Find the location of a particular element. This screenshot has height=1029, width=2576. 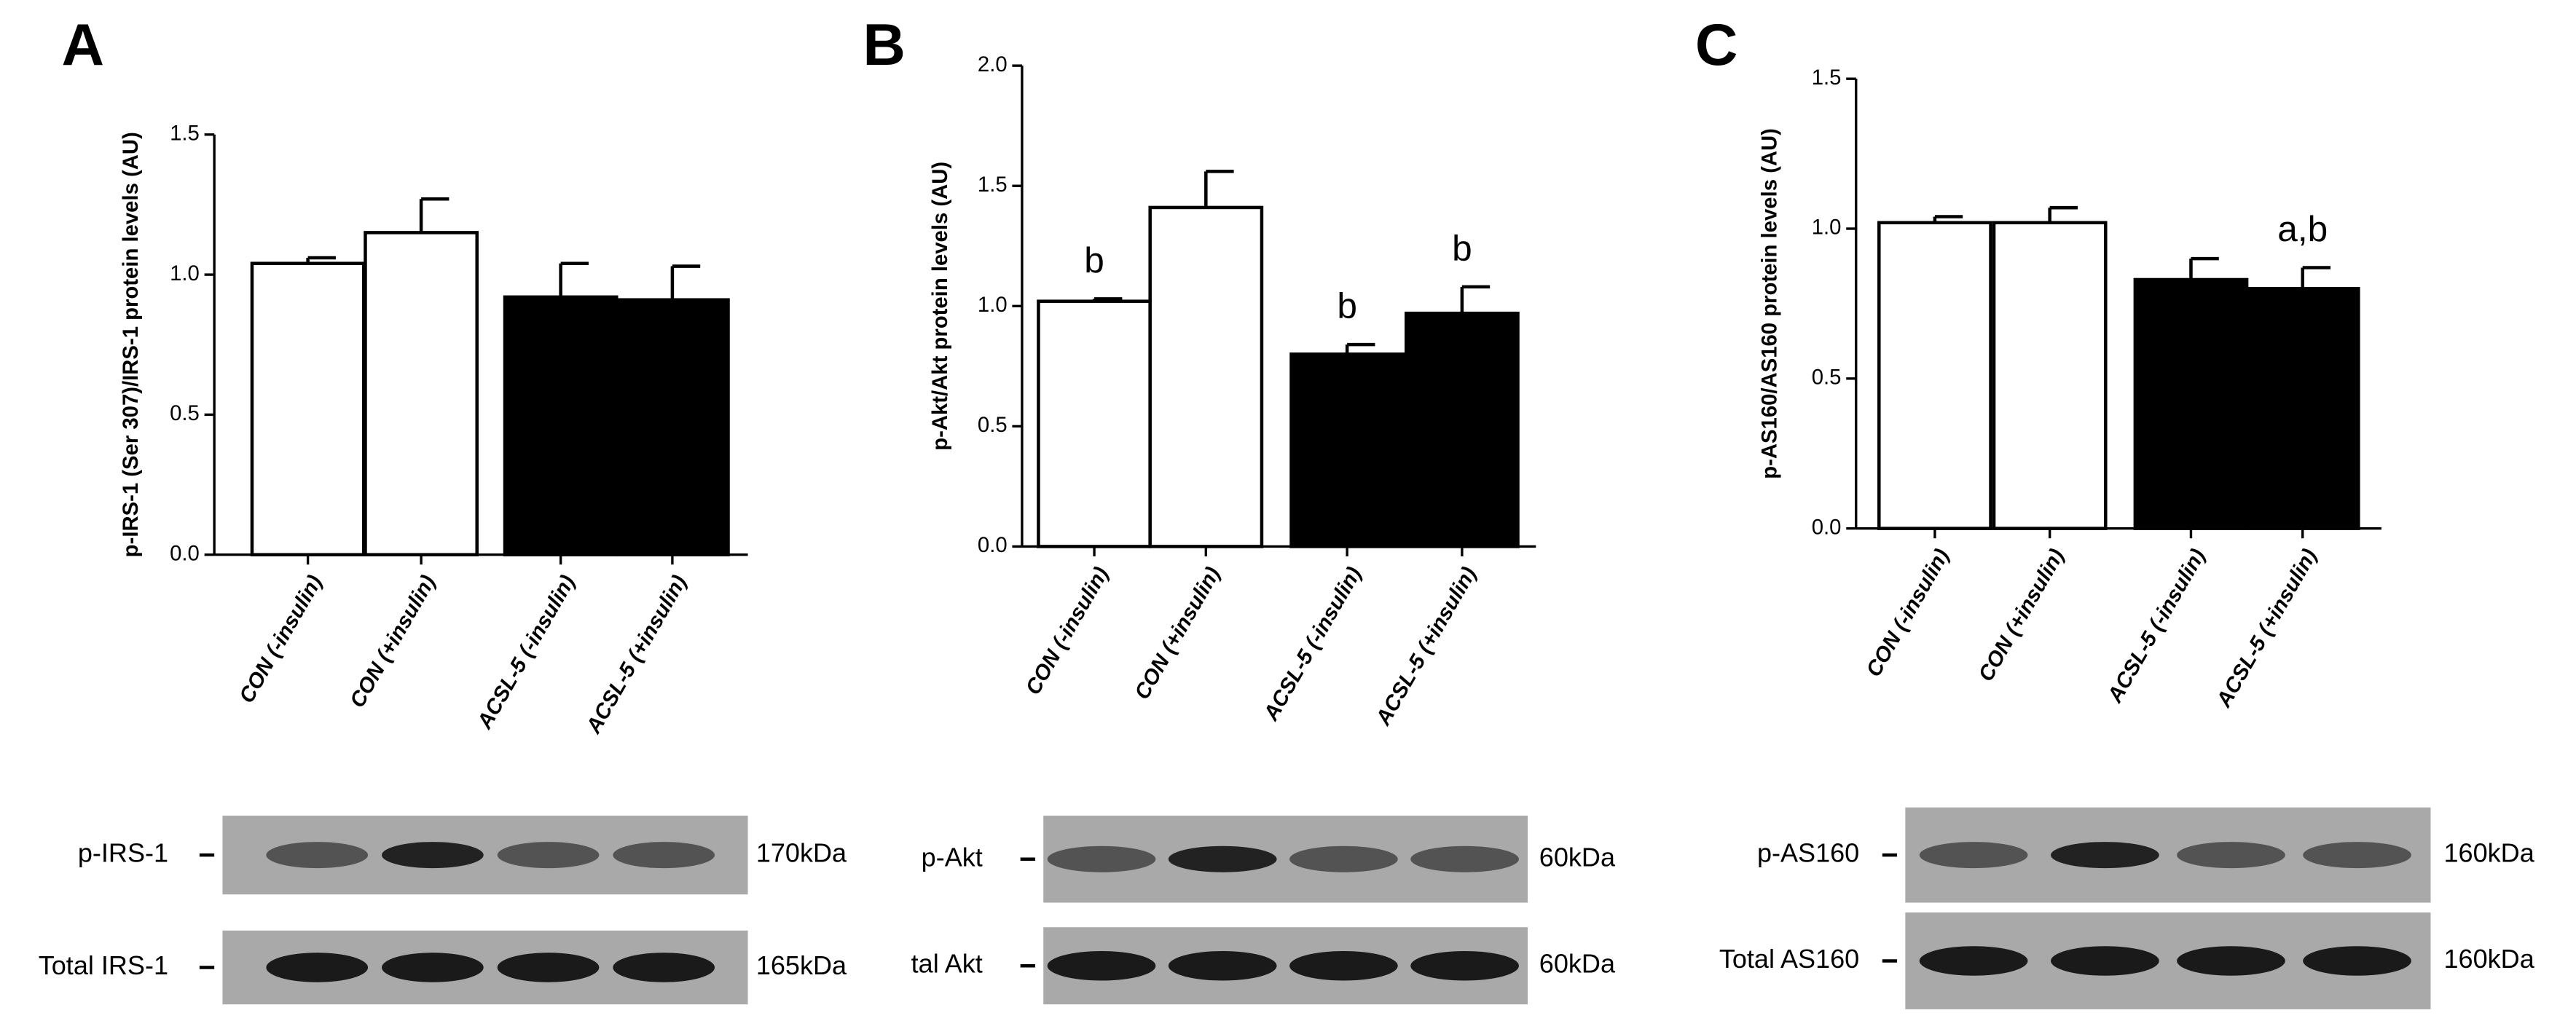

blot-label: Total AS160 is located at coordinates (1789, 959).